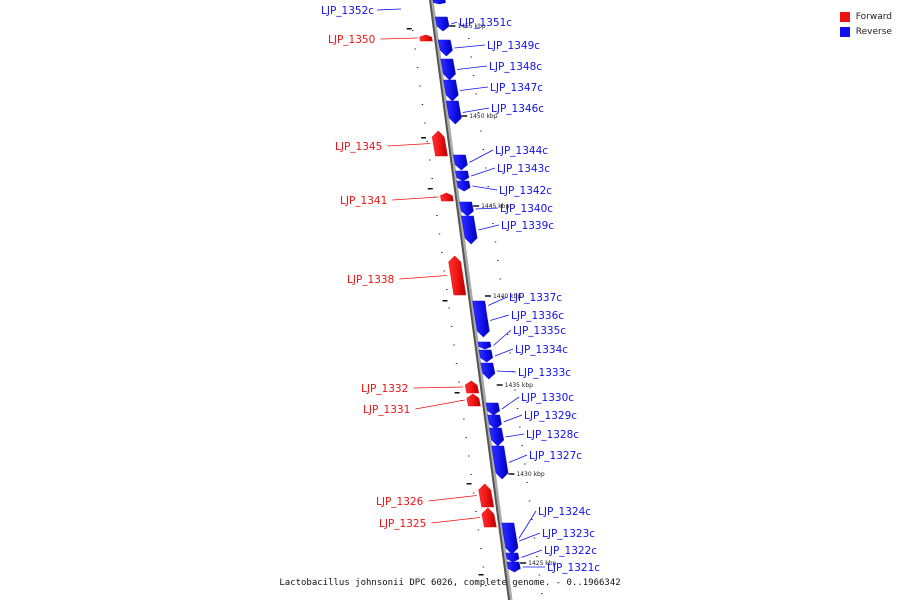  I want to click on gene-LJP_1329c: LJP_1329c, so click(532, 420).